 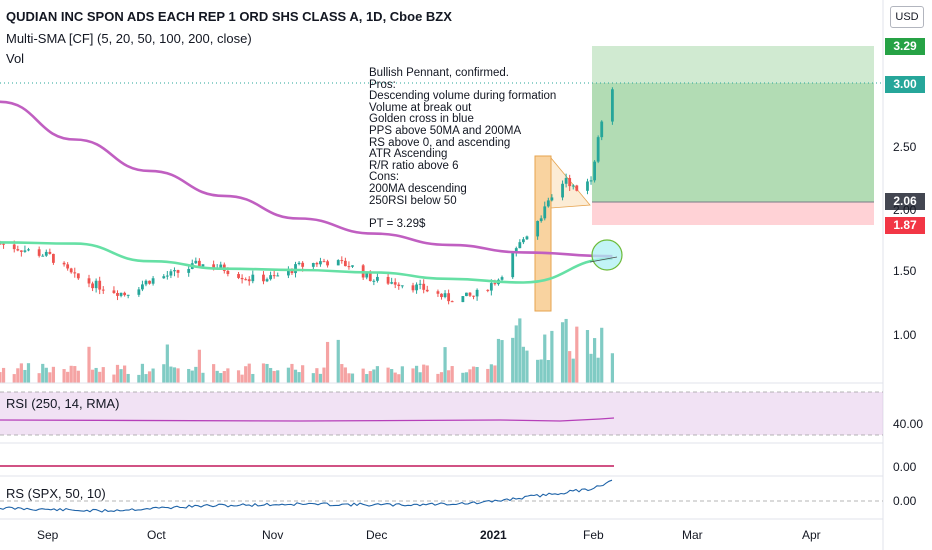 What do you see at coordinates (377, 535) in the screenshot?
I see `time-tick-dec: Dec` at bounding box center [377, 535].